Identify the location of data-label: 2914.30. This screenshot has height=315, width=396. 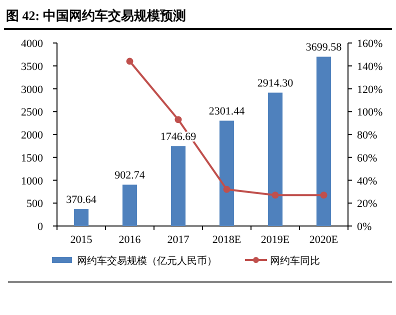
(275, 84).